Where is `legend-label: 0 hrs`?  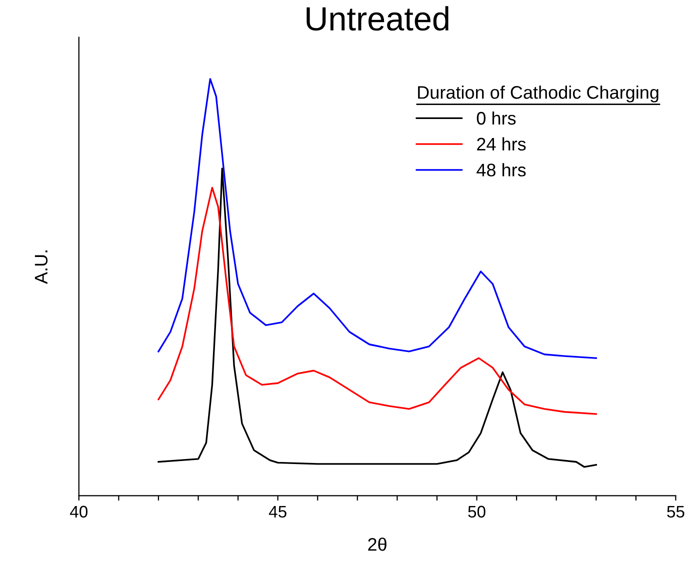
legend-label: 0 hrs is located at coordinates (496, 118).